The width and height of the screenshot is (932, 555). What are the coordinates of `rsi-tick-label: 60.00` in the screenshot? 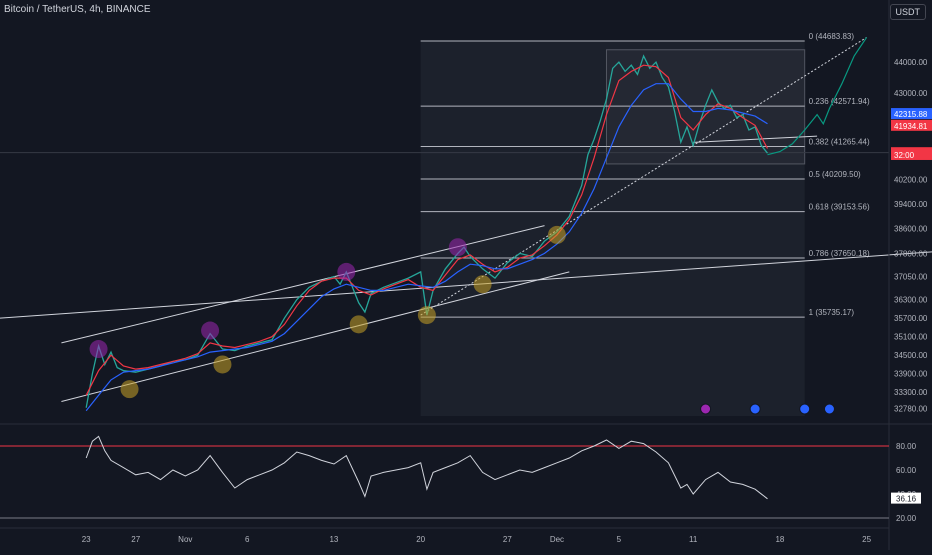 It's located at (906, 470).